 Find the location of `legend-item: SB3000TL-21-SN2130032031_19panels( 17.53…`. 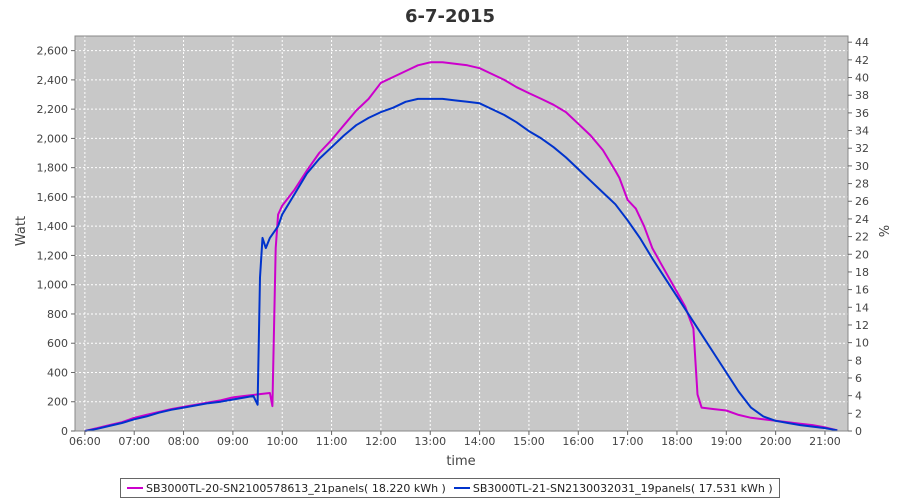

legend-item: SB3000TL-21-SN2130032031_19panels( 17.53… is located at coordinates (613, 488).